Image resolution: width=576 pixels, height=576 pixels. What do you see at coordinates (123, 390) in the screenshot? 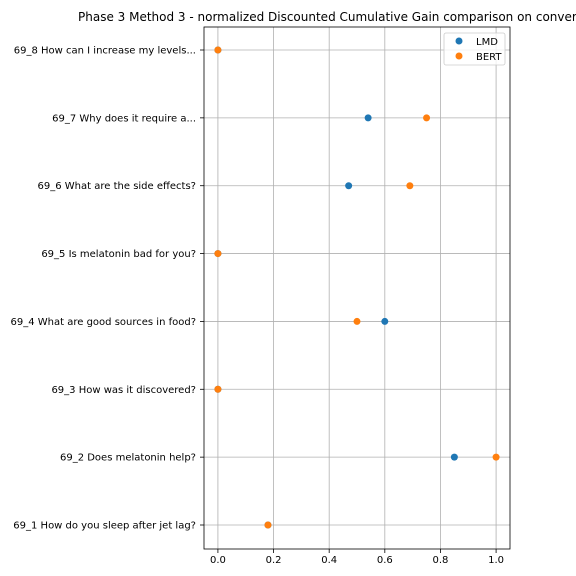
I see `y-tick-label: 69_3 How was it discovered?` at bounding box center [123, 390].